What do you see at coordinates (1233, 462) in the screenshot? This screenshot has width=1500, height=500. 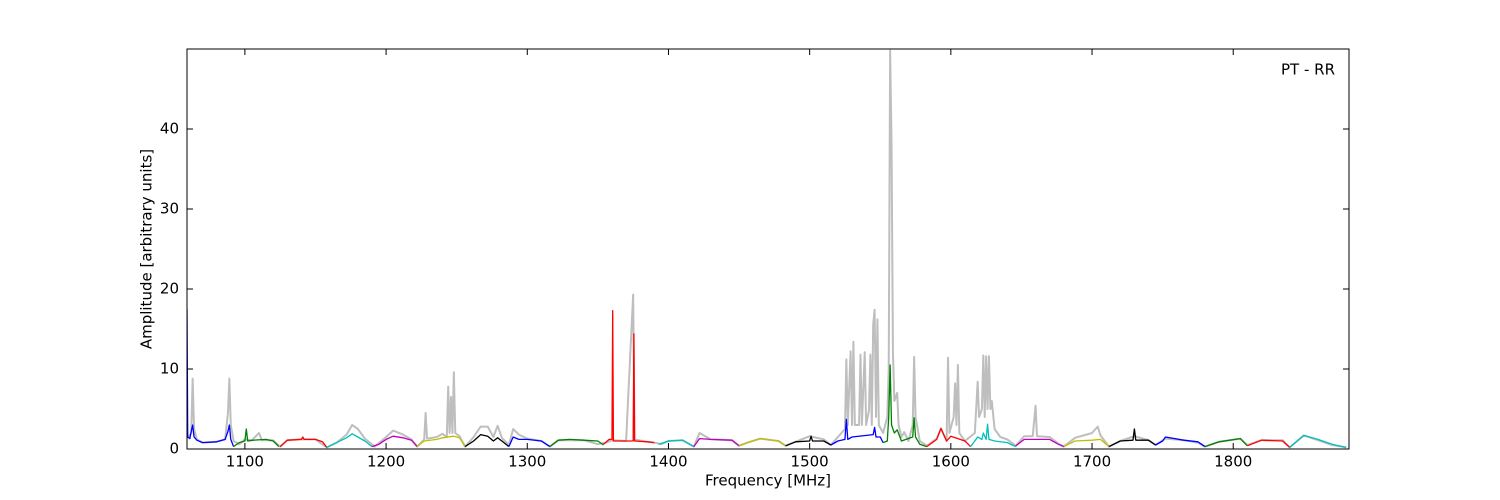 I see `x-tick-label: 1800` at bounding box center [1233, 462].